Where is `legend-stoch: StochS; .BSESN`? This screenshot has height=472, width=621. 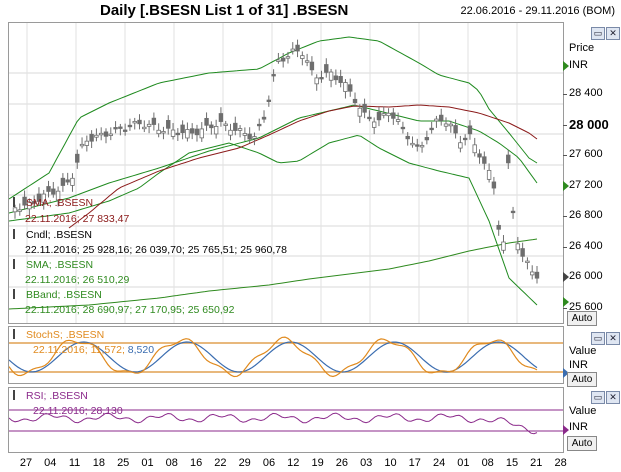 legend-stoch: StochS; .BSESN is located at coordinates (58, 335).